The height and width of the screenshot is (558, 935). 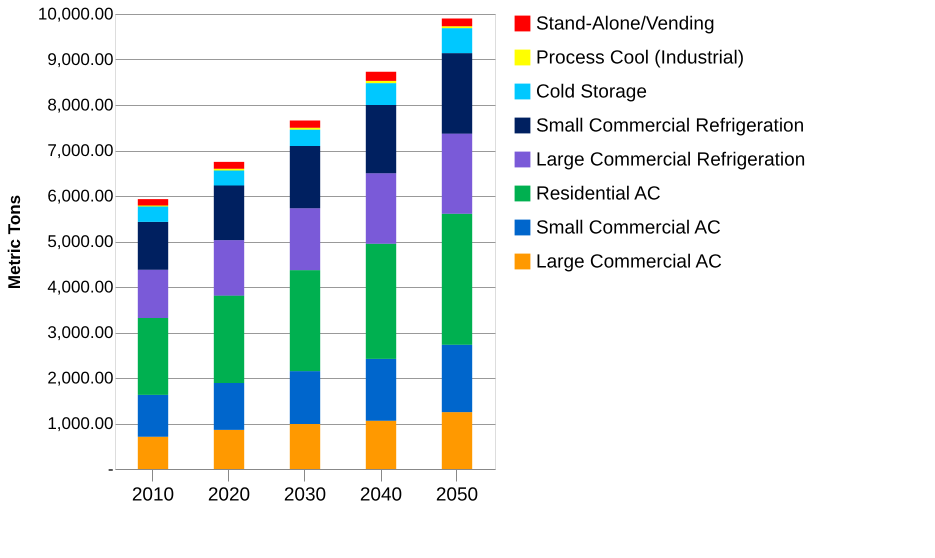 What do you see at coordinates (80, 59) in the screenshot?
I see `y-tick-label: 9,000.00` at bounding box center [80, 59].